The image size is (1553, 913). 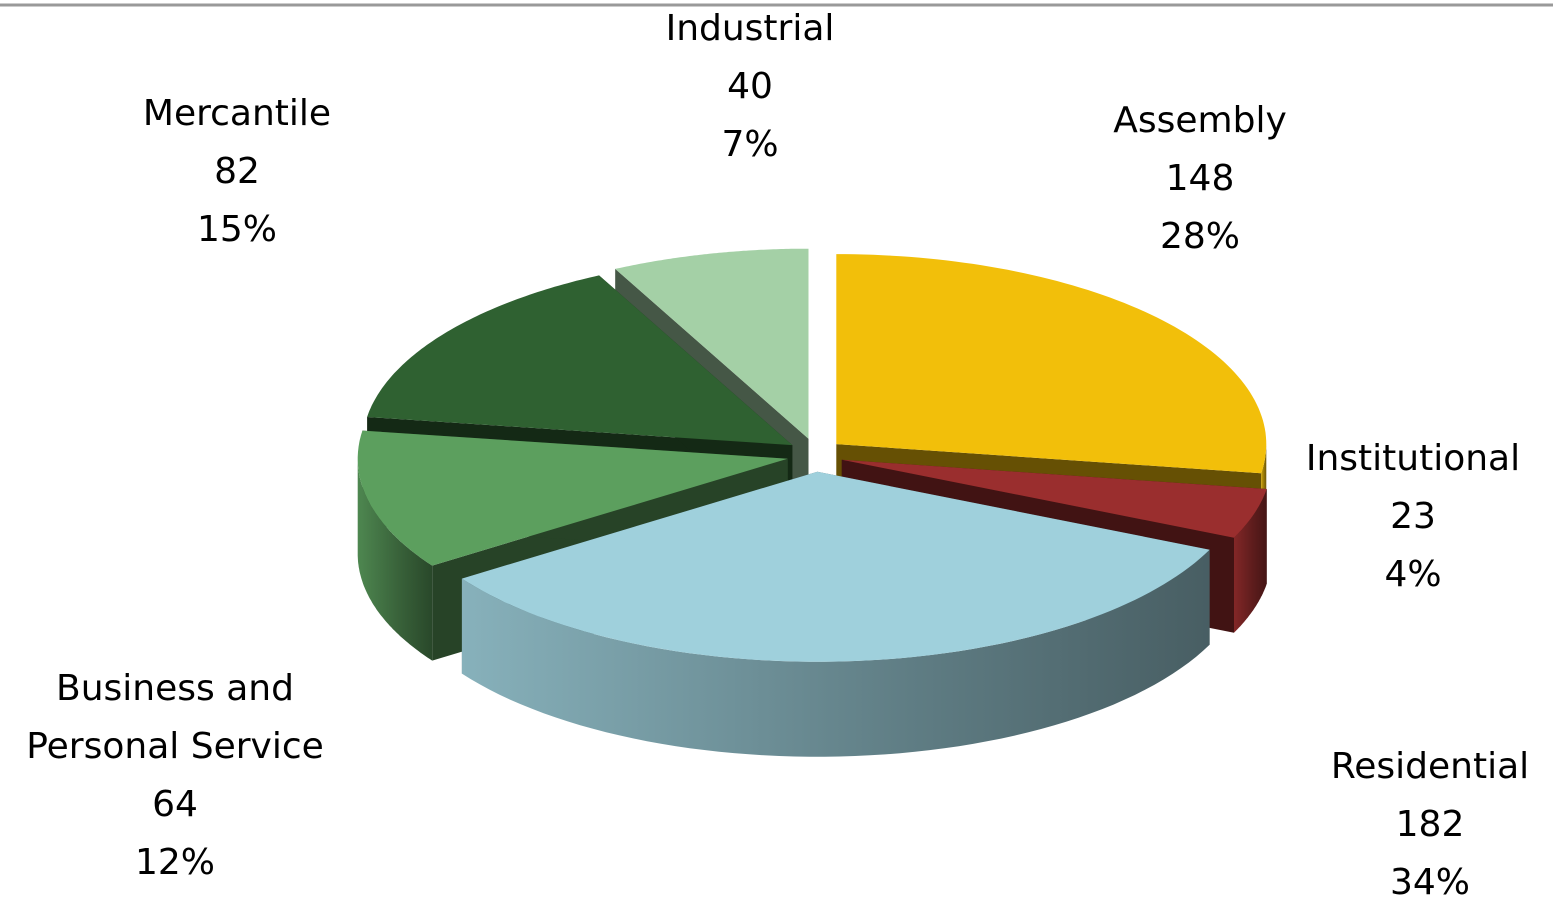 I want to click on label-percent: 28%, so click(x=1199, y=236).